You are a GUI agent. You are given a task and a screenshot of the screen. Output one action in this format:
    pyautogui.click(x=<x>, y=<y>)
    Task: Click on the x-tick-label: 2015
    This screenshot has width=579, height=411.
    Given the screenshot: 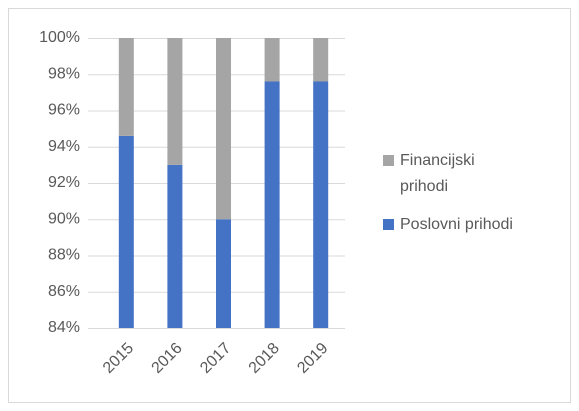 What is the action you would take?
    pyautogui.click(x=118, y=358)
    